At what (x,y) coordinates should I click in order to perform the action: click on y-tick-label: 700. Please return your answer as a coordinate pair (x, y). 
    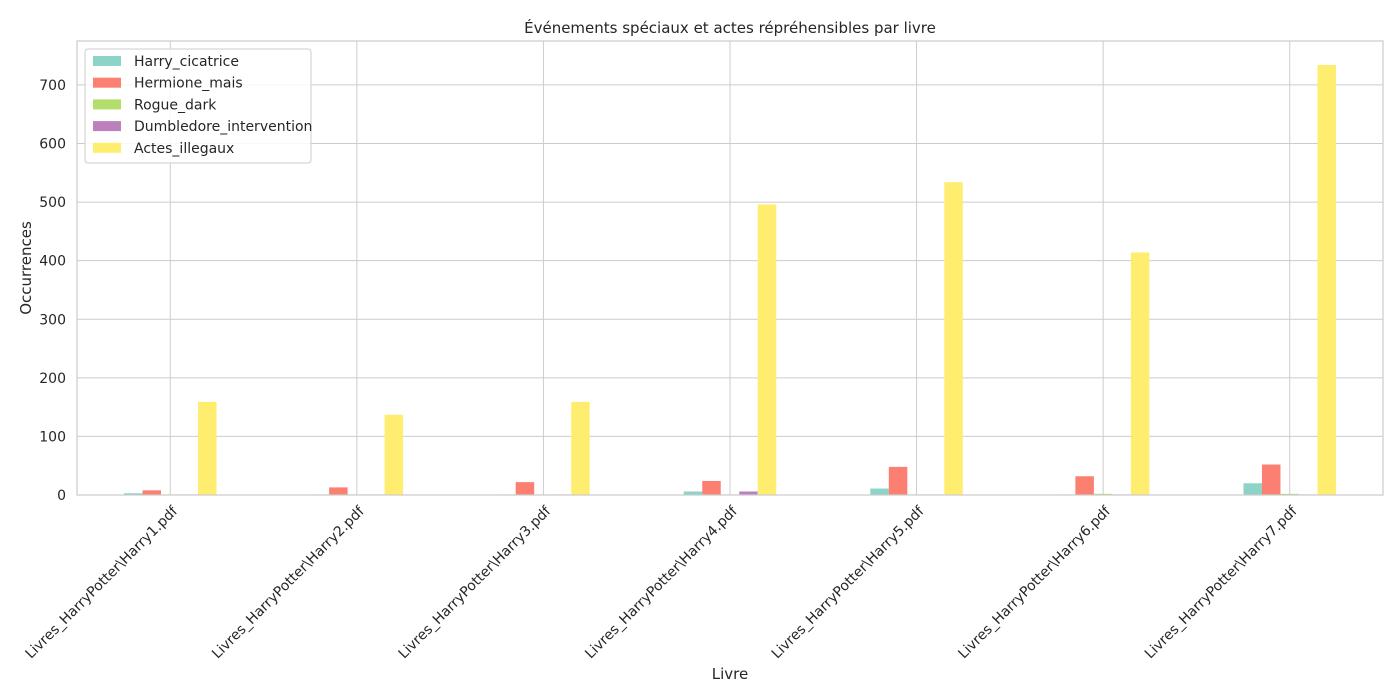
    Looking at the image, I should click on (52, 86).